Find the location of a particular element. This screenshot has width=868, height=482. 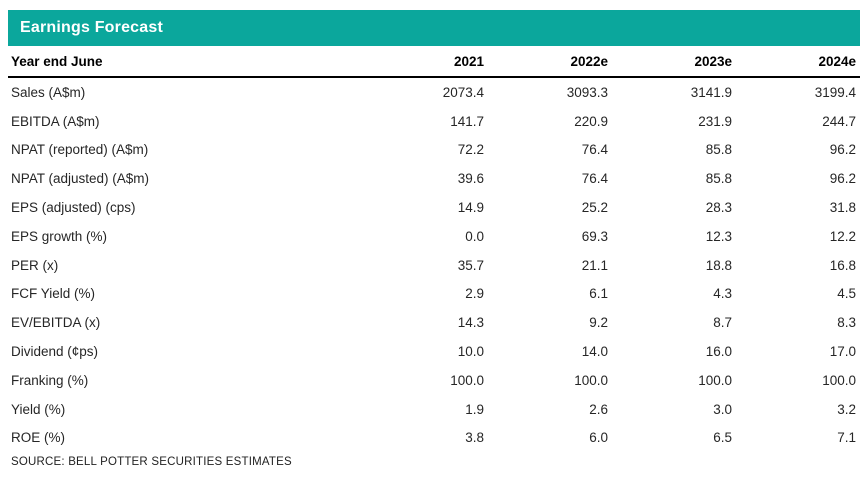

column-header-2023e: 2023e is located at coordinates (713, 61).